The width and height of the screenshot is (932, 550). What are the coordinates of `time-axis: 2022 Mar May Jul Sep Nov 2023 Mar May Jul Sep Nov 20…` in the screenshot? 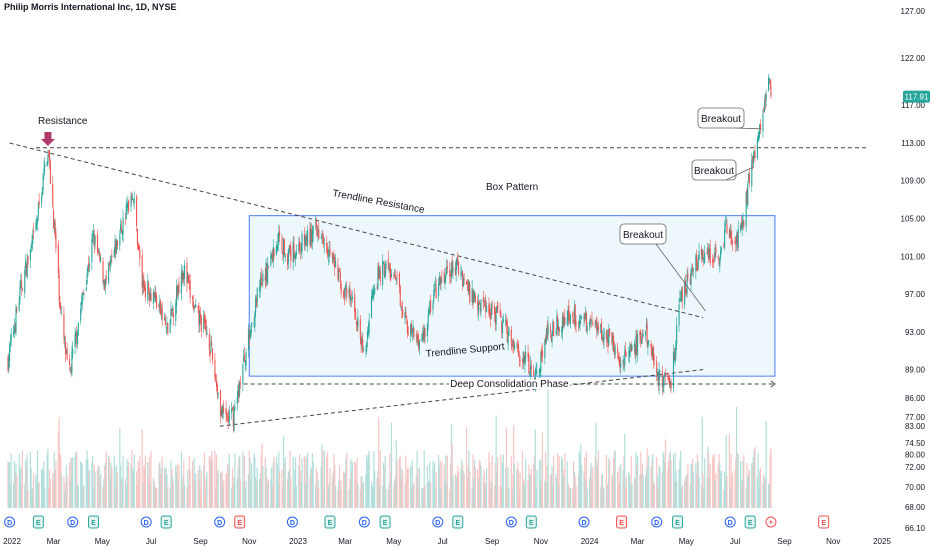 It's located at (447, 541).